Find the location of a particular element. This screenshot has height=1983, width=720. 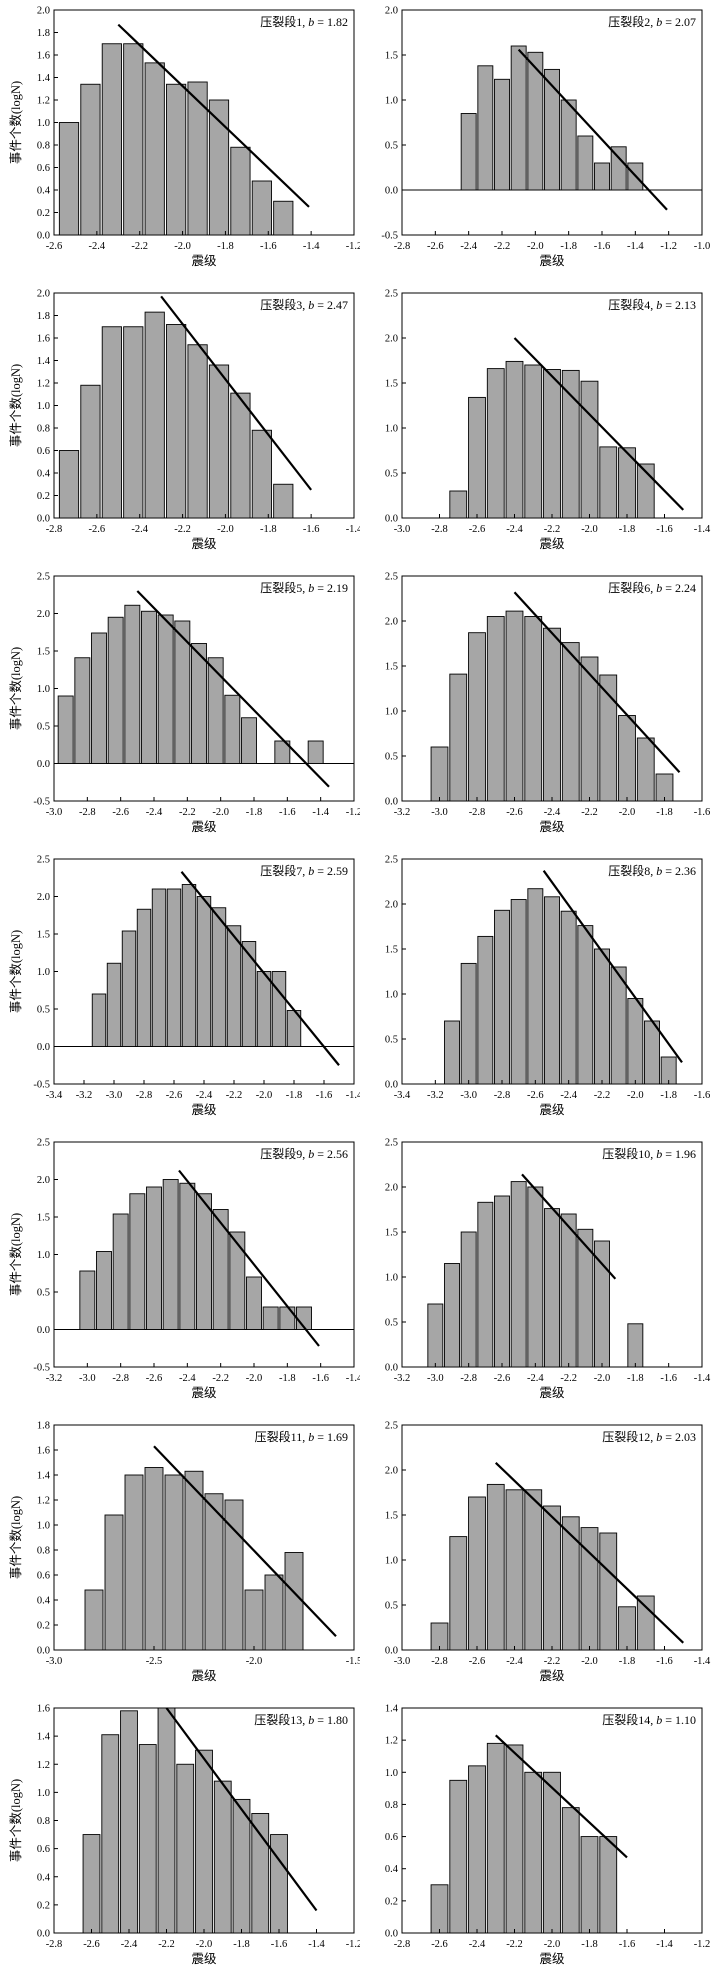

b-value: = 2.03 is located at coordinates (679, 1437).